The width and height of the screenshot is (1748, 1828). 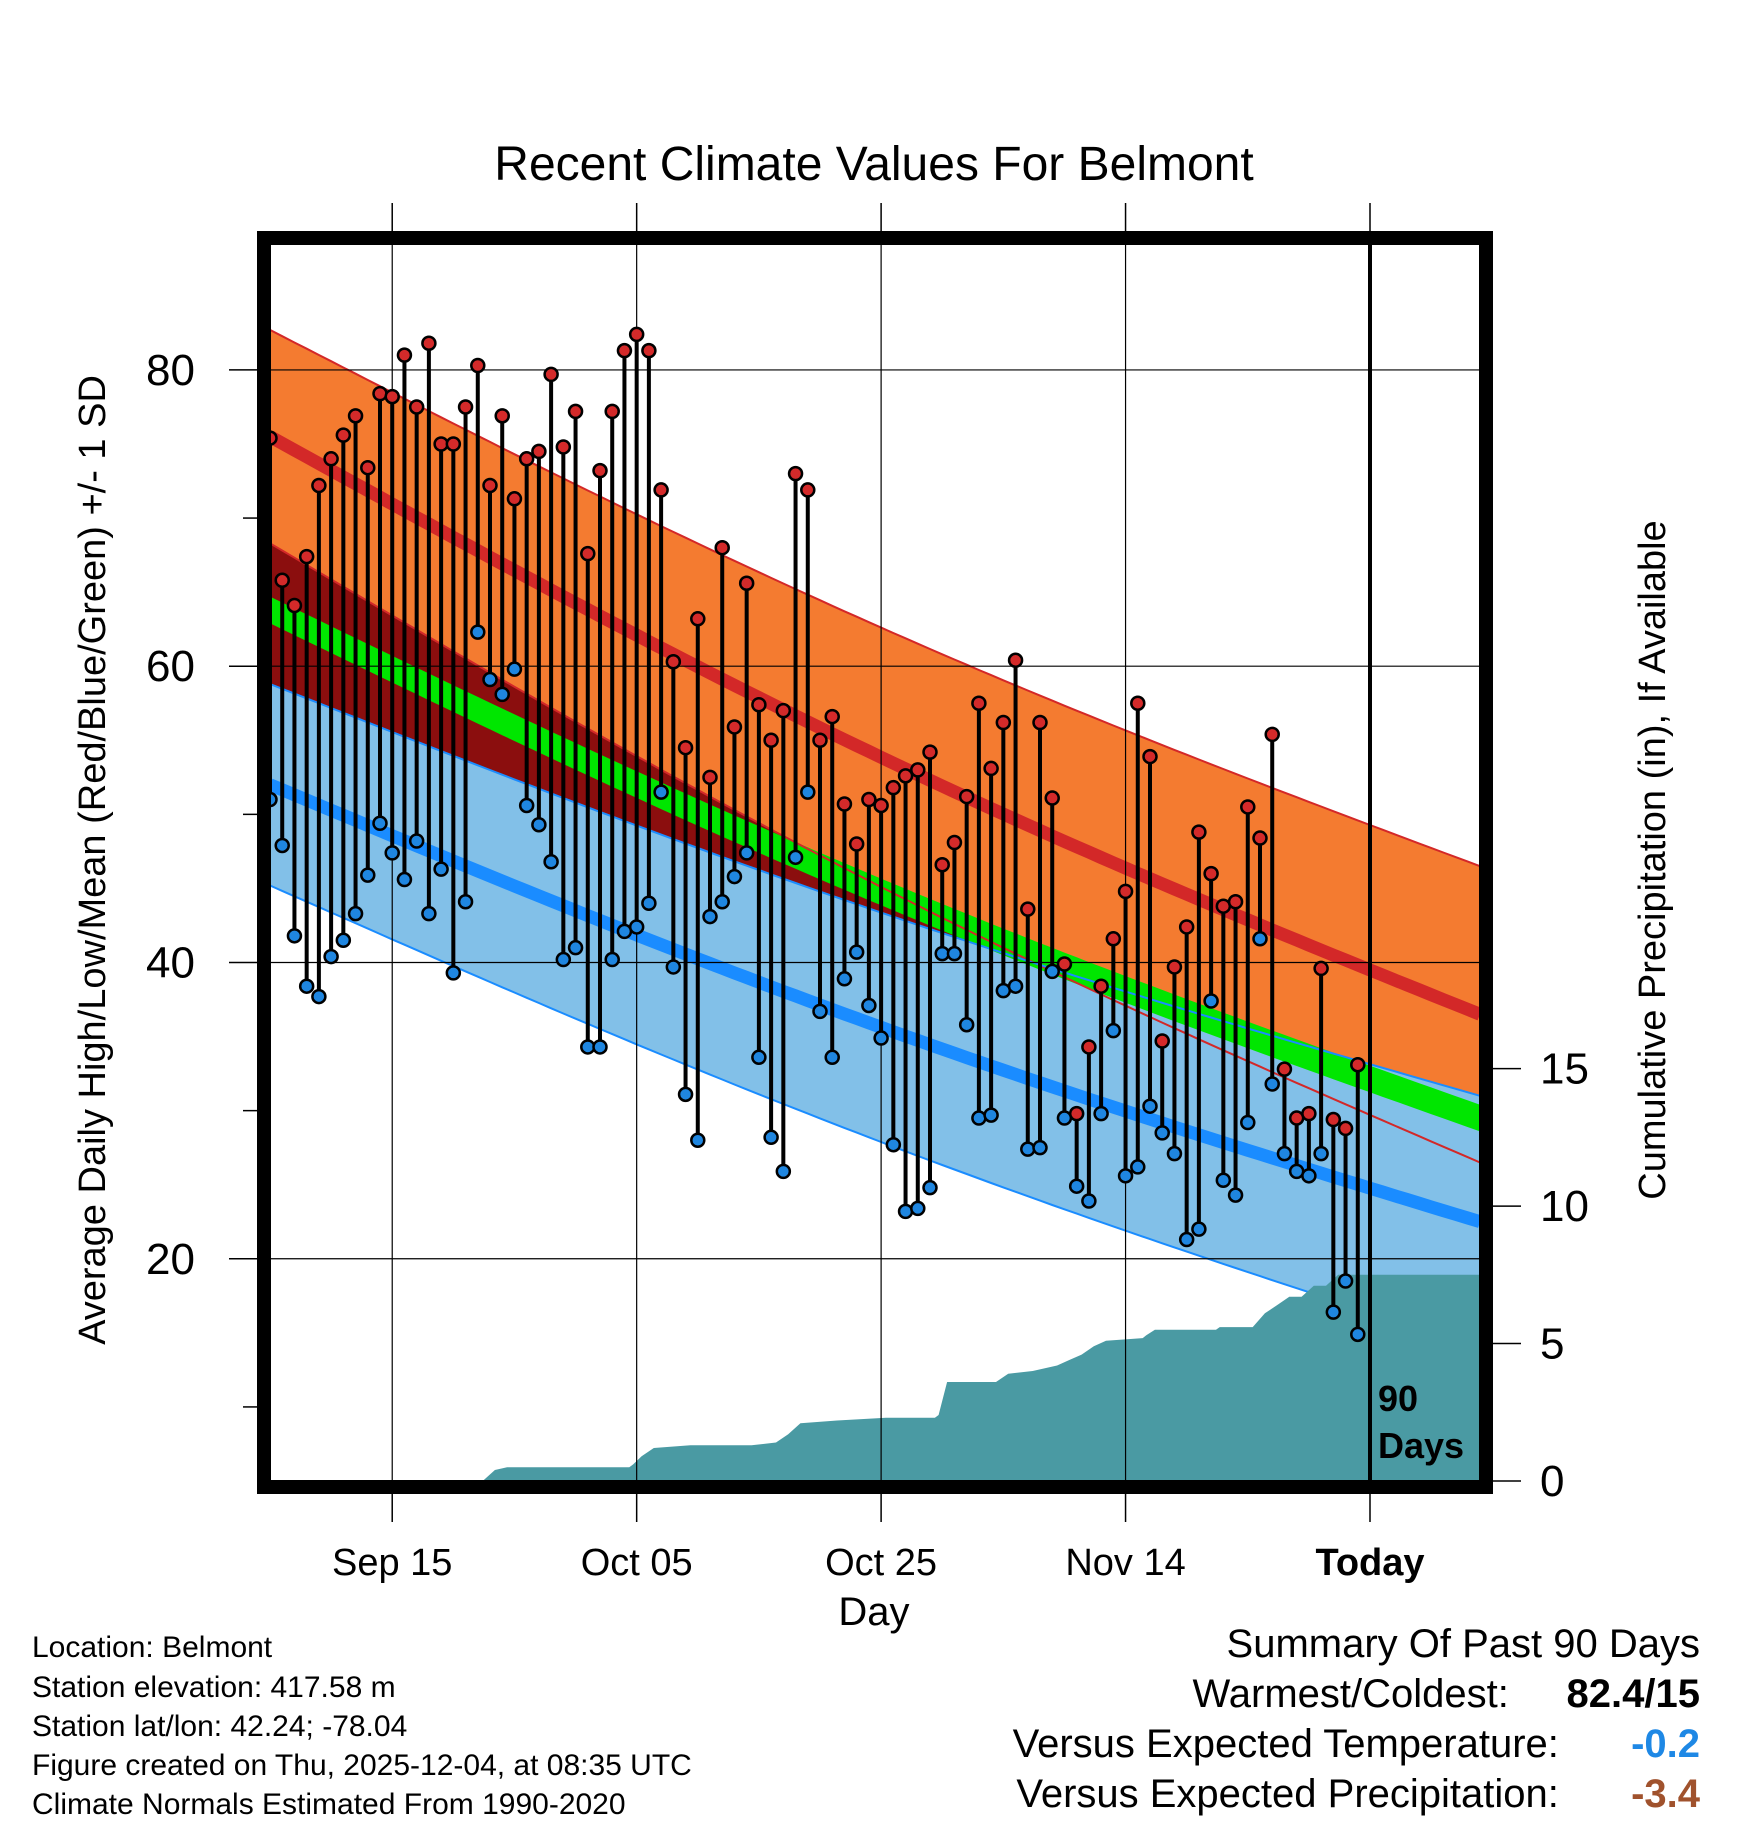 What do you see at coordinates (1552, 1481) in the screenshot?
I see `y-tick-label-right: 0` at bounding box center [1552, 1481].